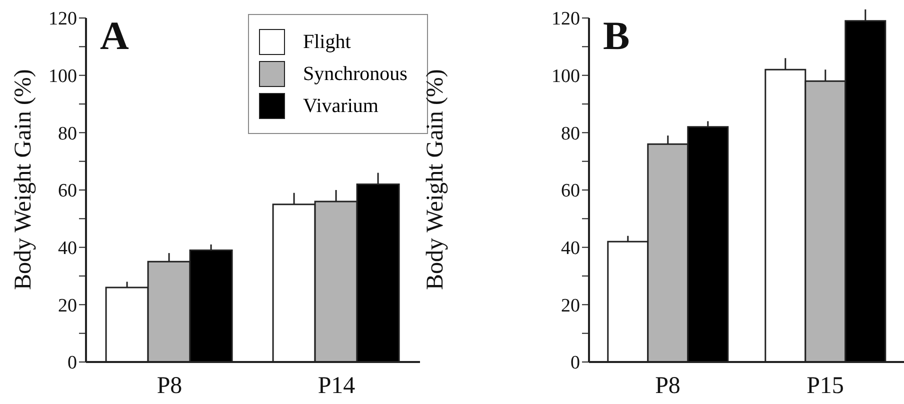 This screenshot has width=904, height=404. I want to click on legend-label: Synchronous, so click(355, 74).